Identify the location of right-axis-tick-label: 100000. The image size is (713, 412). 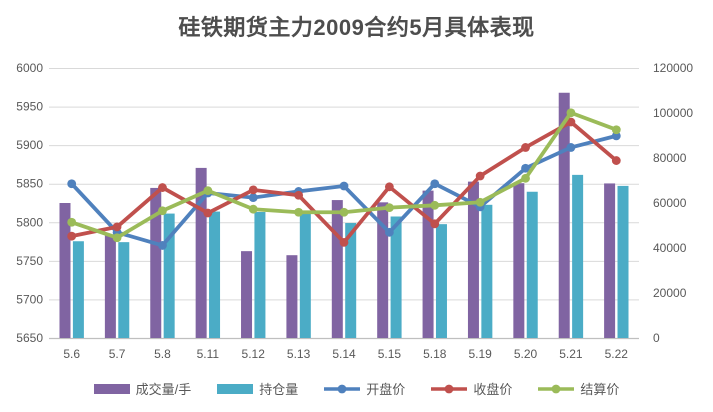
(673, 113).